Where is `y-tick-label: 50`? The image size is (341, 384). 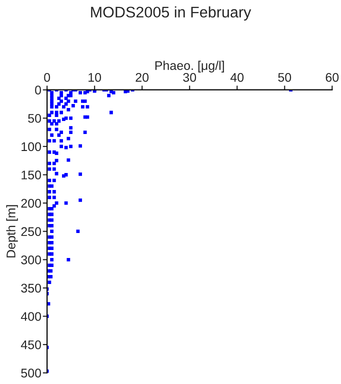 y-tick-label: 50 is located at coordinates (35, 118).